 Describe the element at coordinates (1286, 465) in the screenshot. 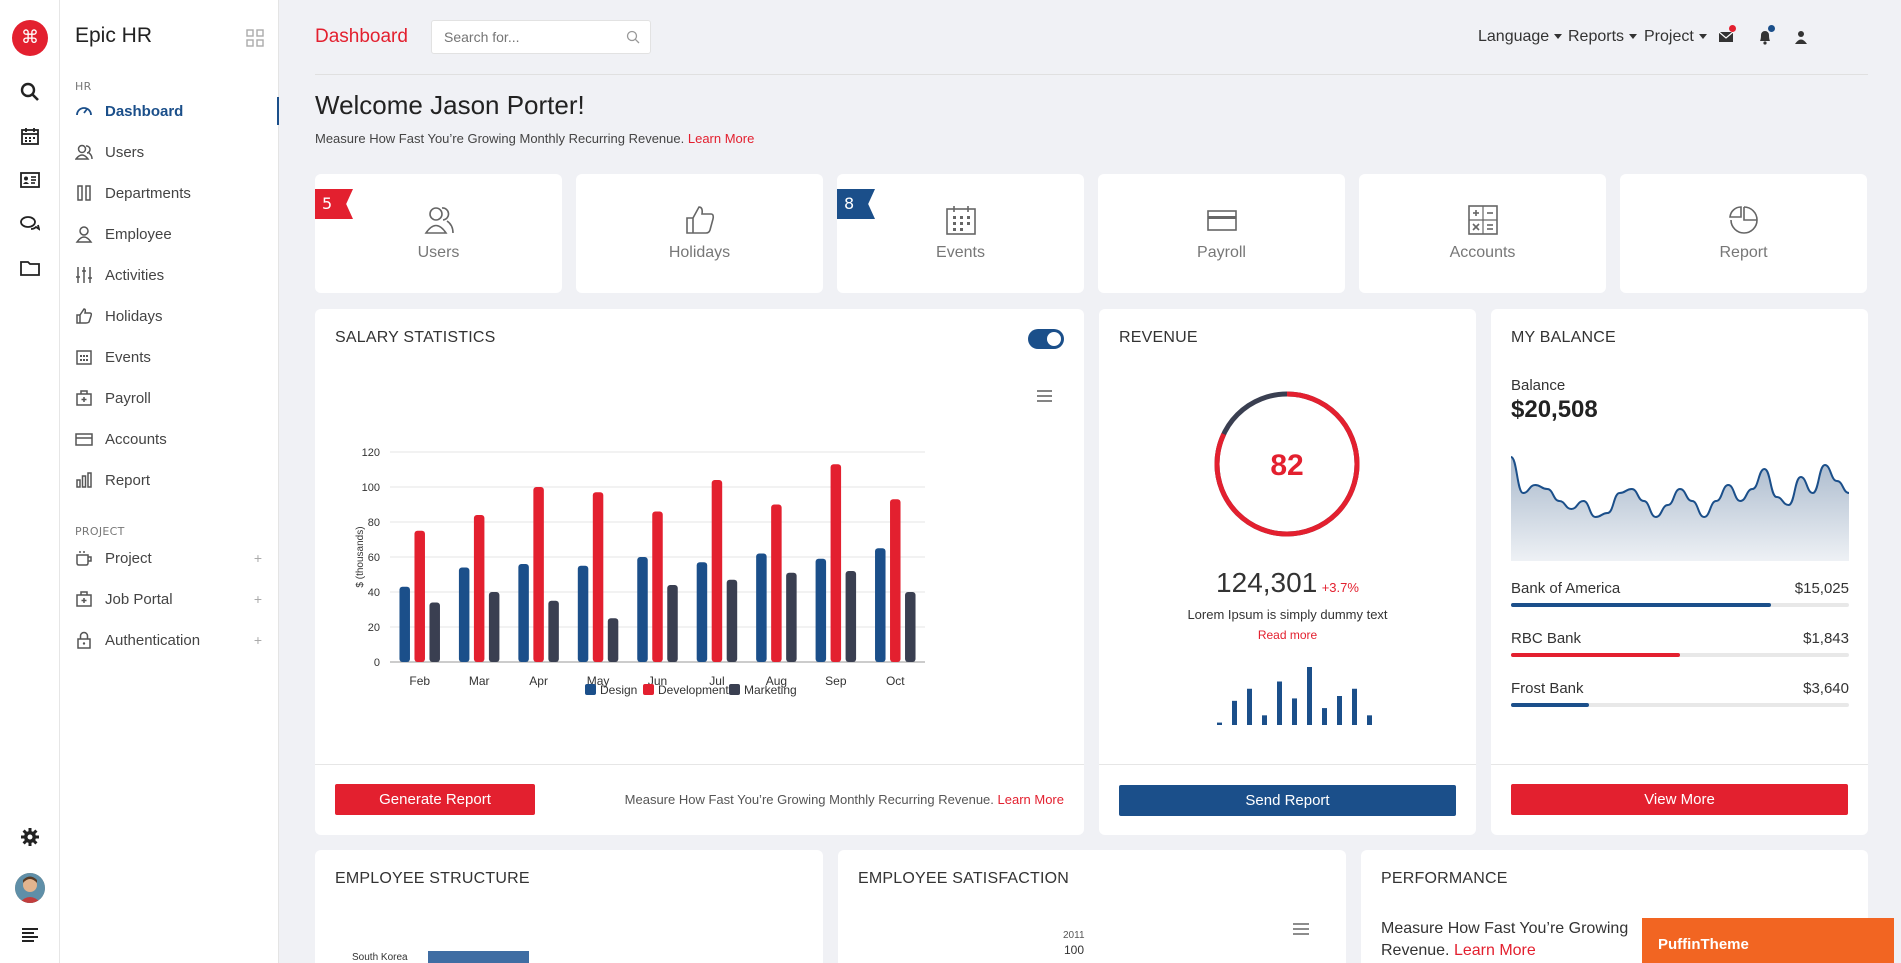

I see `gauge-value: 82` at that location.